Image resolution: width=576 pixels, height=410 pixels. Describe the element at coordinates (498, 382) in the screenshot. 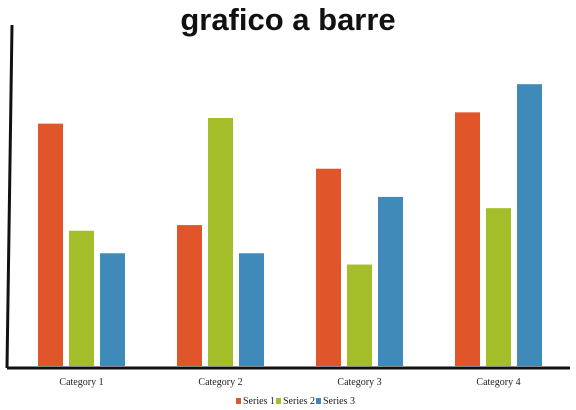

I see `x-tick-label: Category 4` at that location.